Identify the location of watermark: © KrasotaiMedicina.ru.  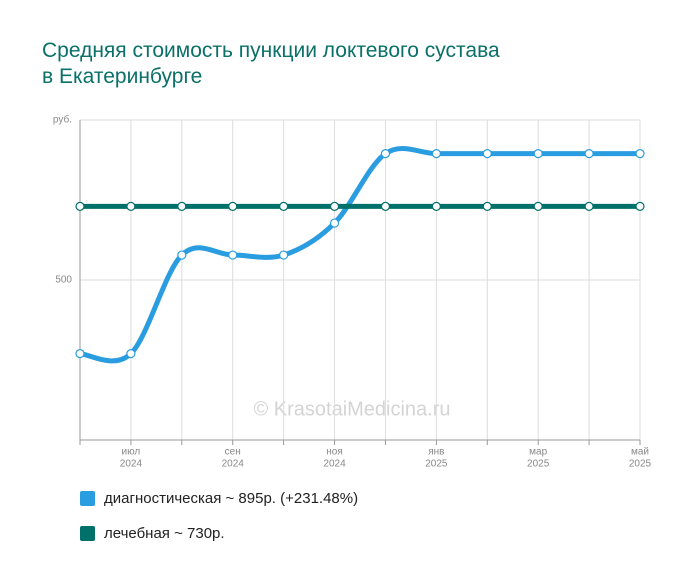
(351, 409).